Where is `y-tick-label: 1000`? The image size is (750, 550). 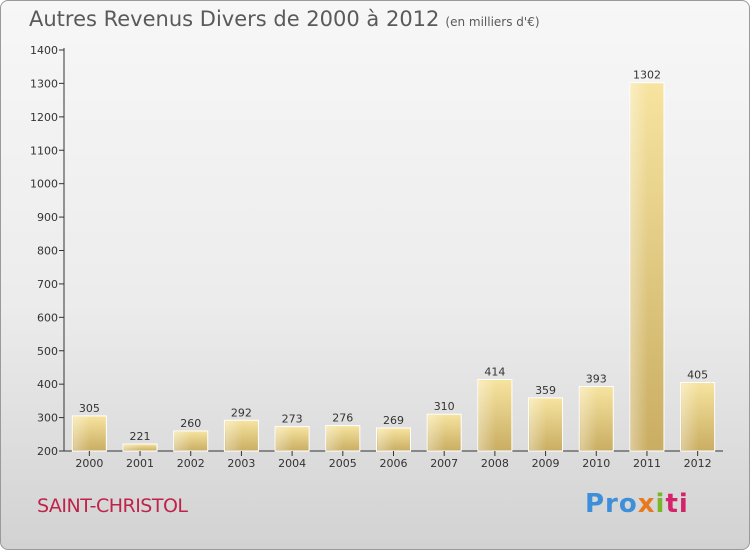
y-tick-label: 1000 is located at coordinates (44, 184).